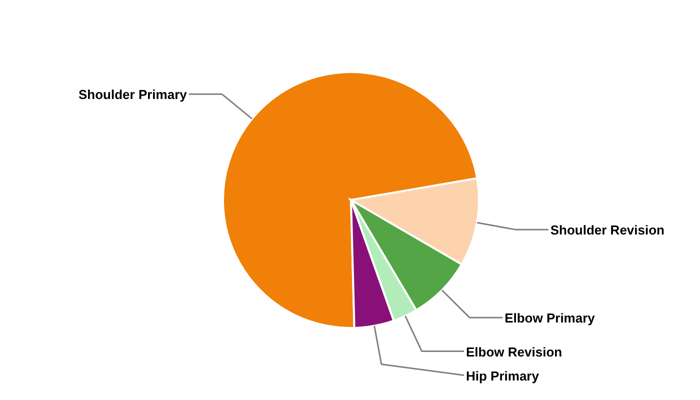 This screenshot has width=700, height=400. I want to click on slice-label: Elbow Primary, so click(550, 318).